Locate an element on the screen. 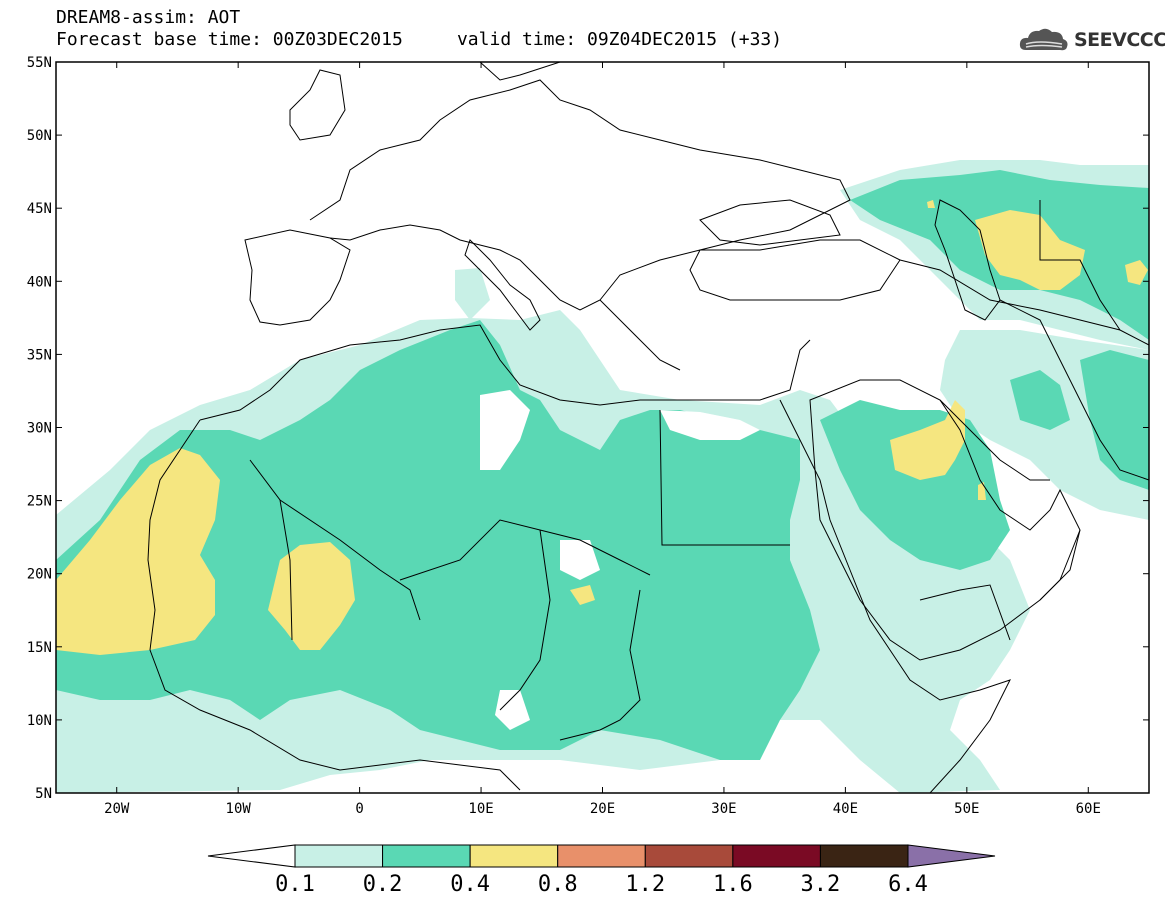  colorbar-label: 0.1 is located at coordinates (295, 884).